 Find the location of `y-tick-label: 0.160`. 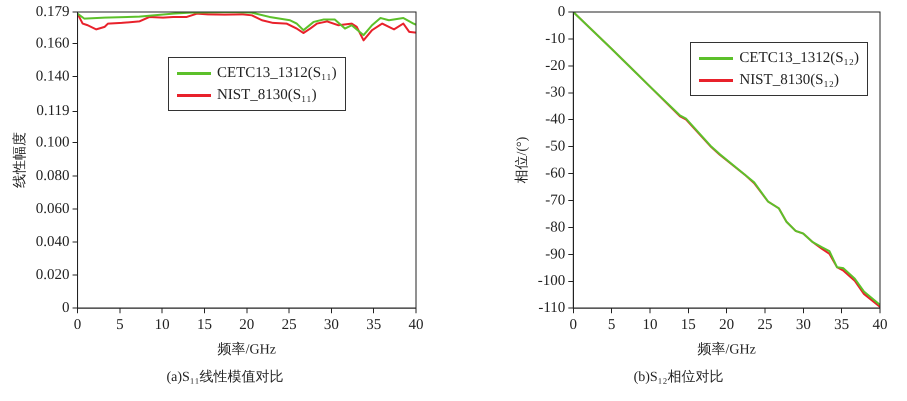

y-tick-label: 0.160 is located at coordinates (53, 43).